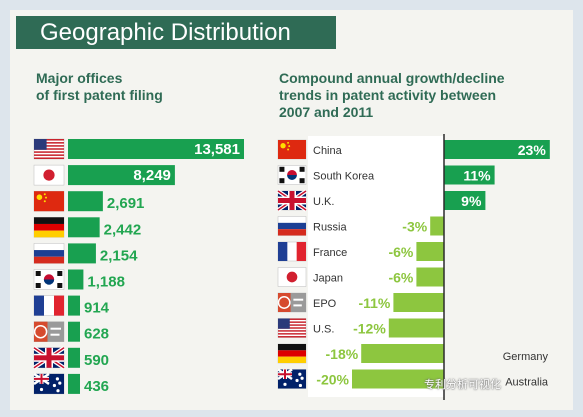 The height and width of the screenshot is (417, 583). I want to click on title-bar, so click(176, 32).